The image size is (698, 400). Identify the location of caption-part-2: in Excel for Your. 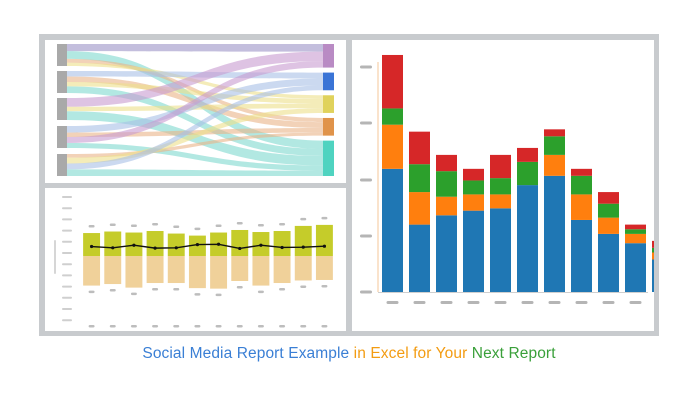
(410, 353).